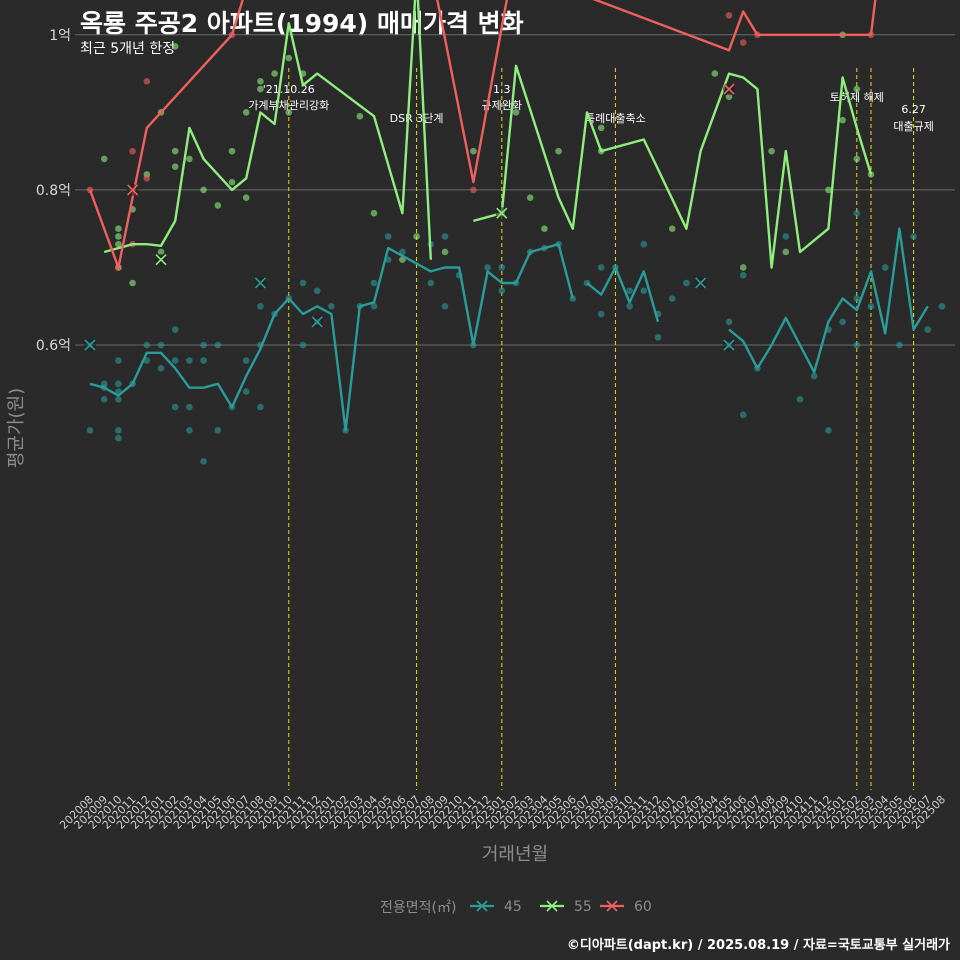 Image resolution: width=960 pixels, height=960 pixels. Describe the element at coordinates (516, 907) in the screenshot. I see `legend: 전용면적(㎡) 45 55 60` at that location.